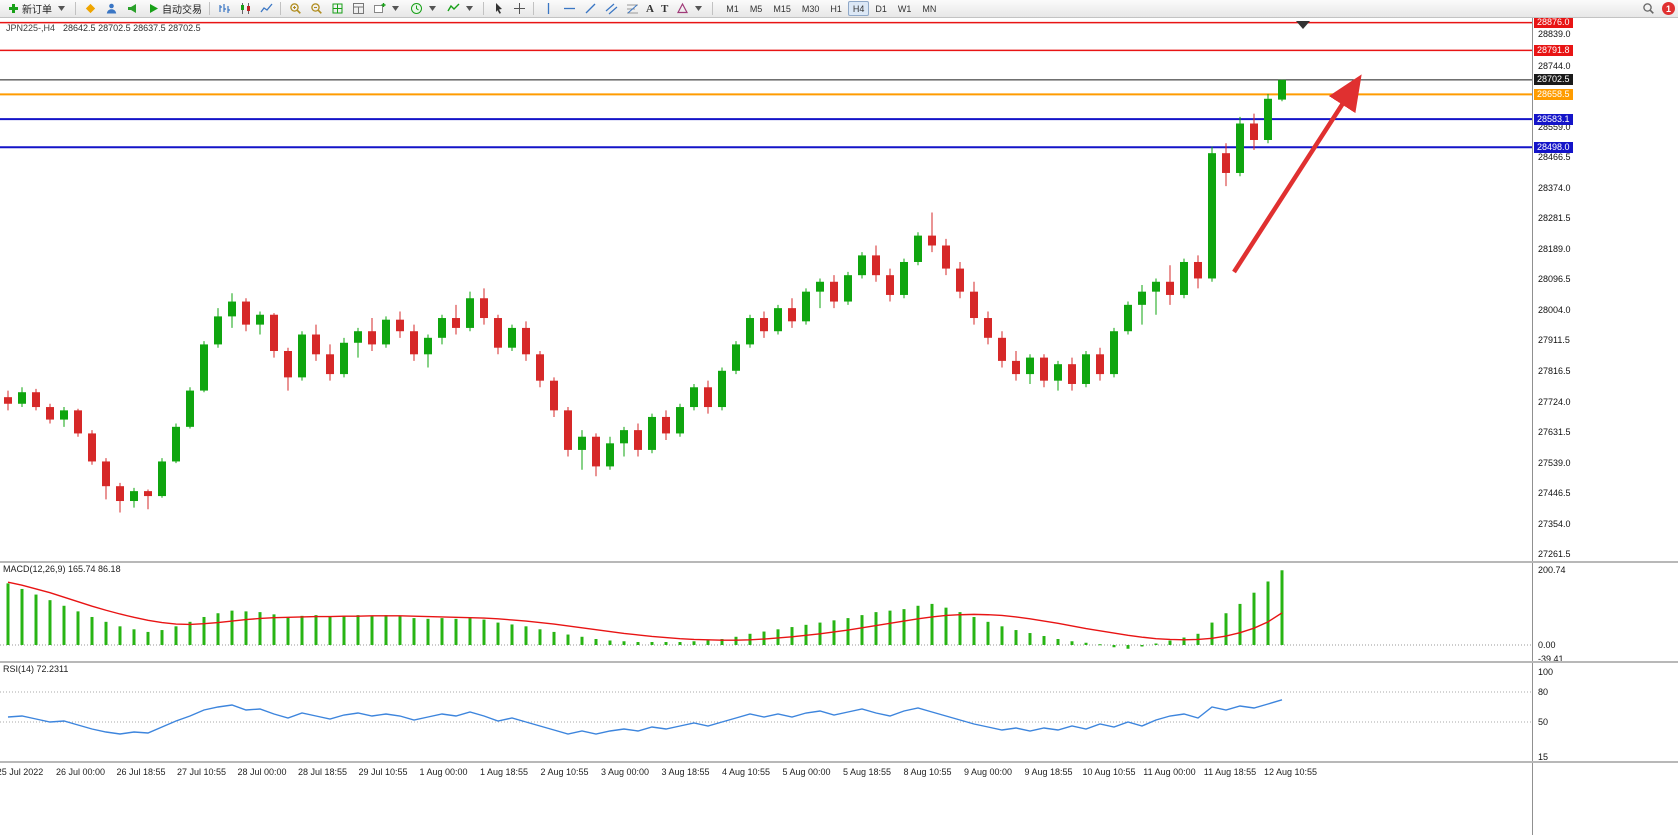  What do you see at coordinates (498, 9) in the screenshot?
I see `cursor-button` at bounding box center [498, 9].